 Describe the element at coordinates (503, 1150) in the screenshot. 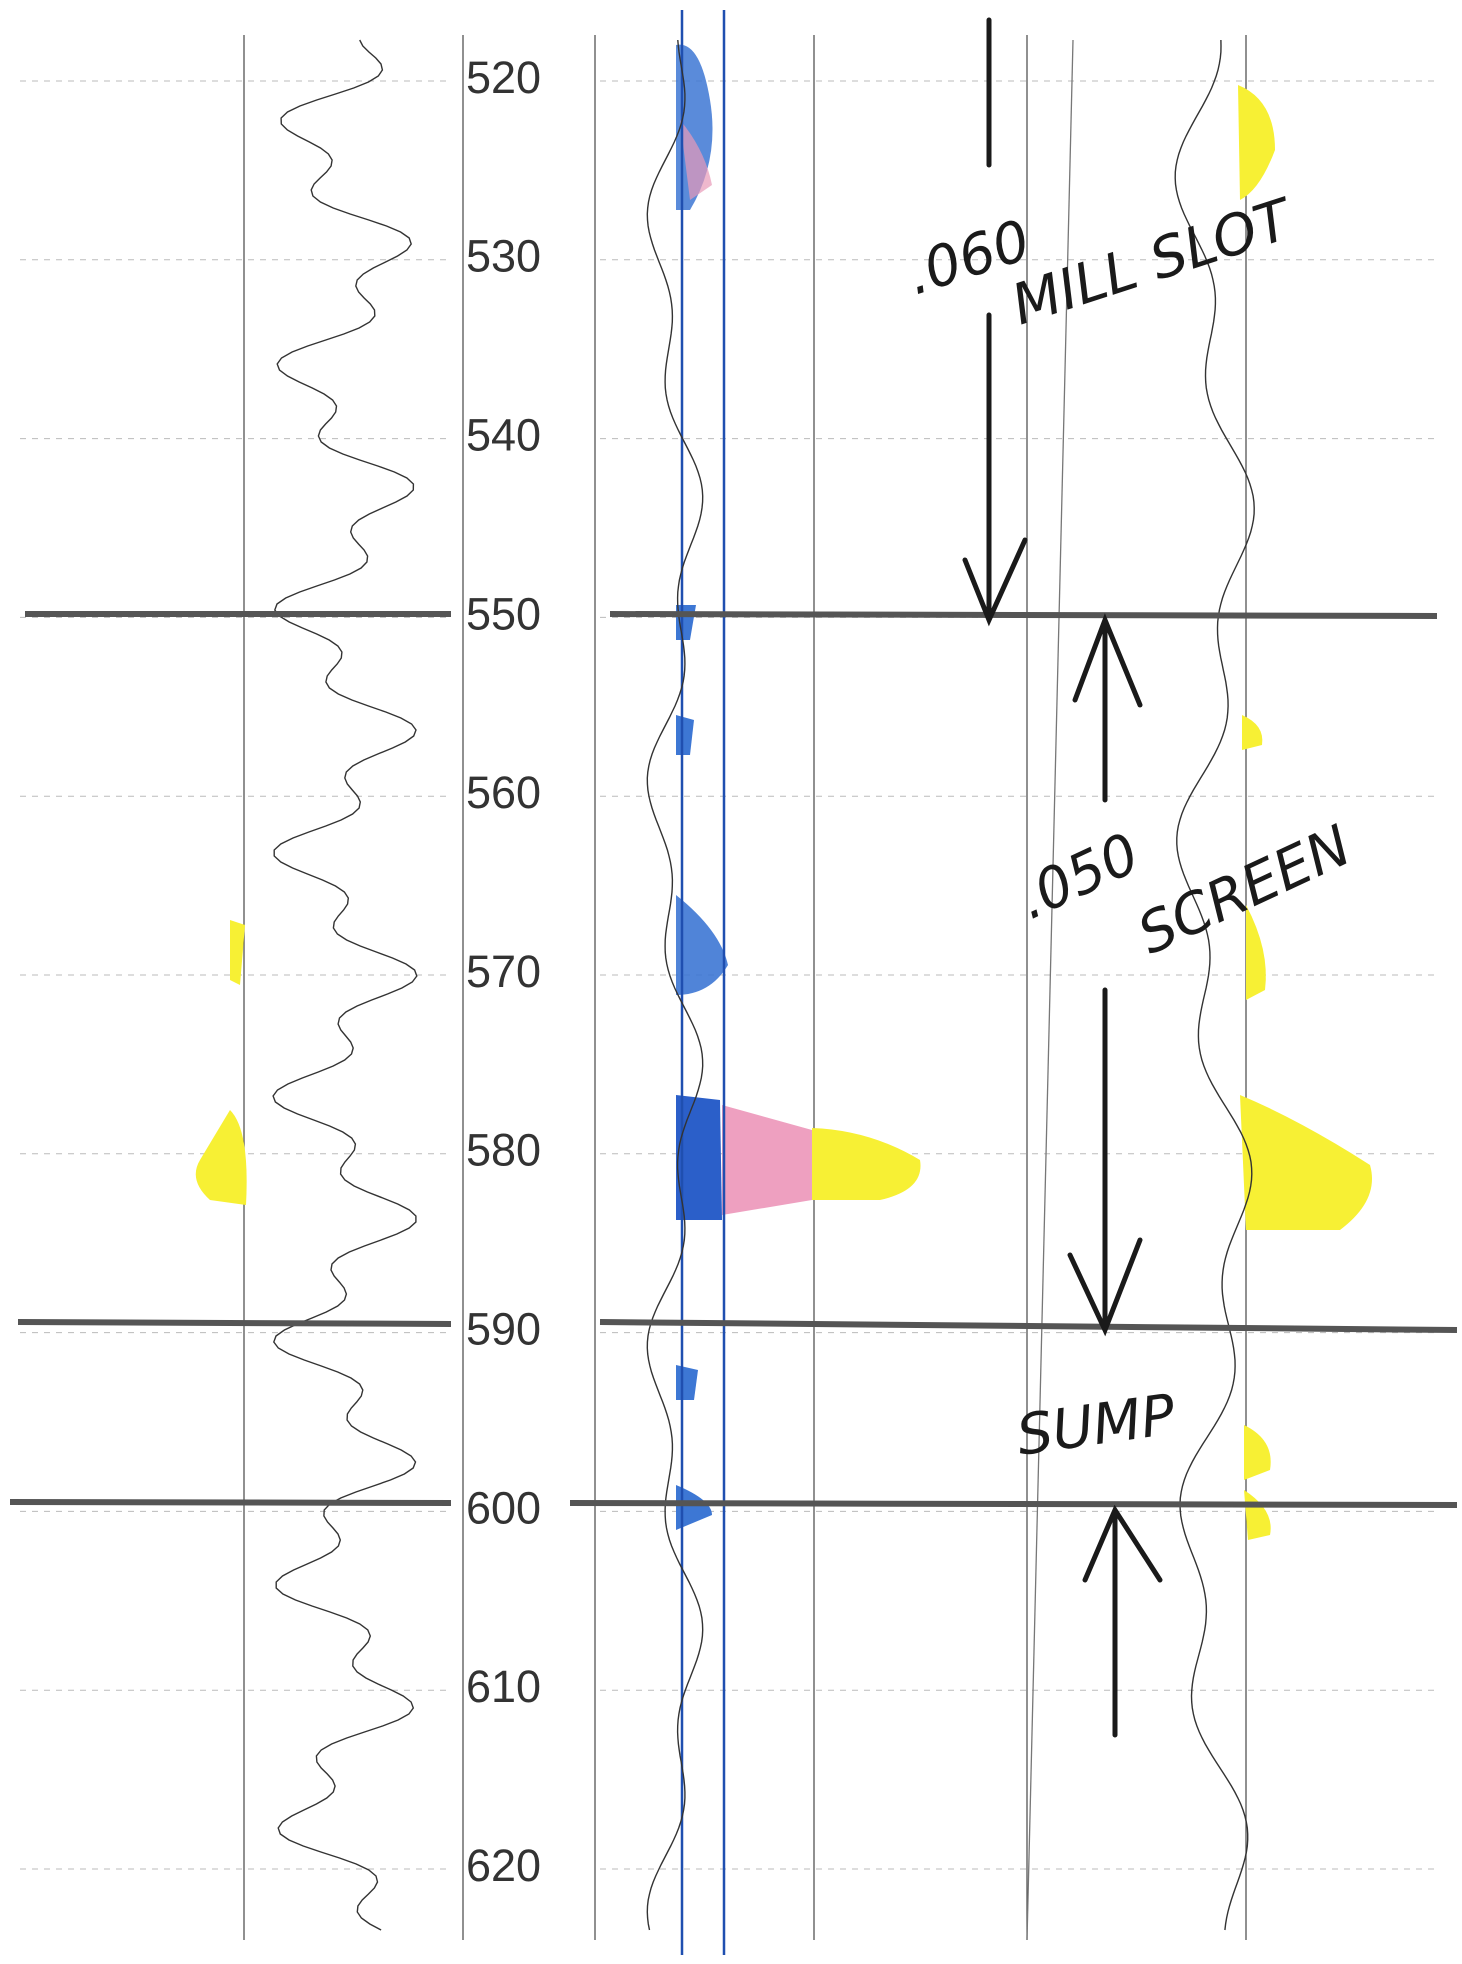

I see `depth-label: 580` at that location.